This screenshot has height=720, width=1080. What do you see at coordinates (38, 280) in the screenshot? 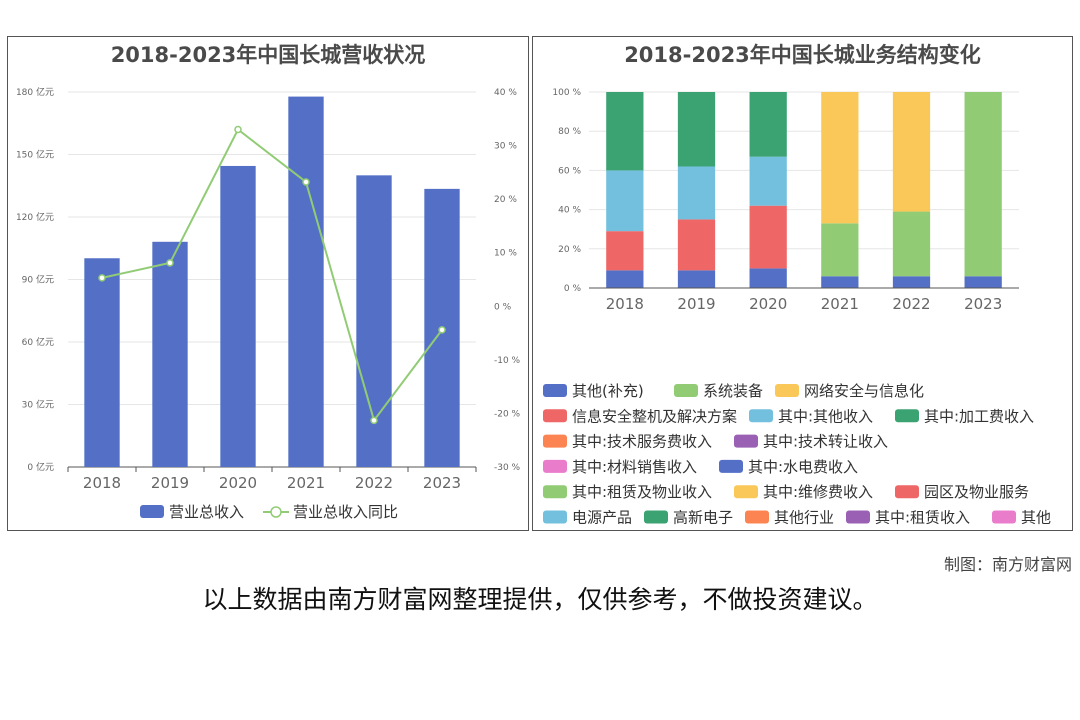
I see `y-tick-label: 90 亿元` at bounding box center [38, 280].